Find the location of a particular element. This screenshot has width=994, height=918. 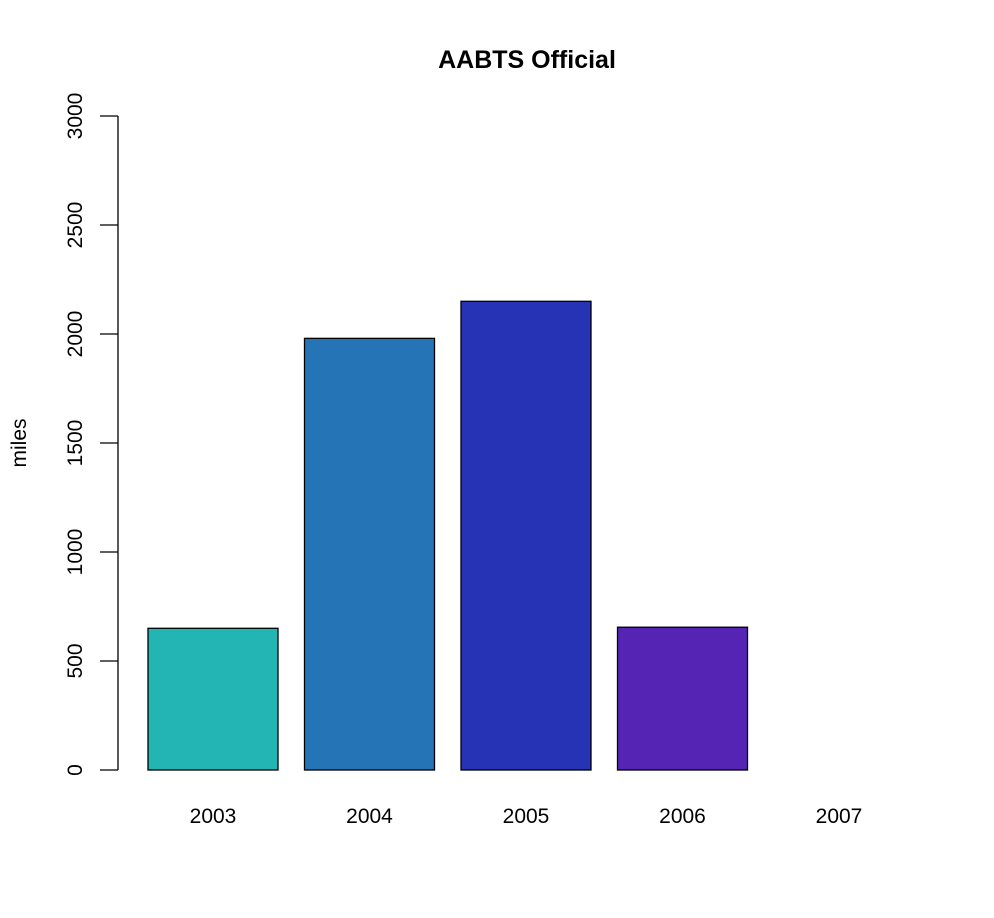

y-tick-label: 3000 is located at coordinates (75, 116).